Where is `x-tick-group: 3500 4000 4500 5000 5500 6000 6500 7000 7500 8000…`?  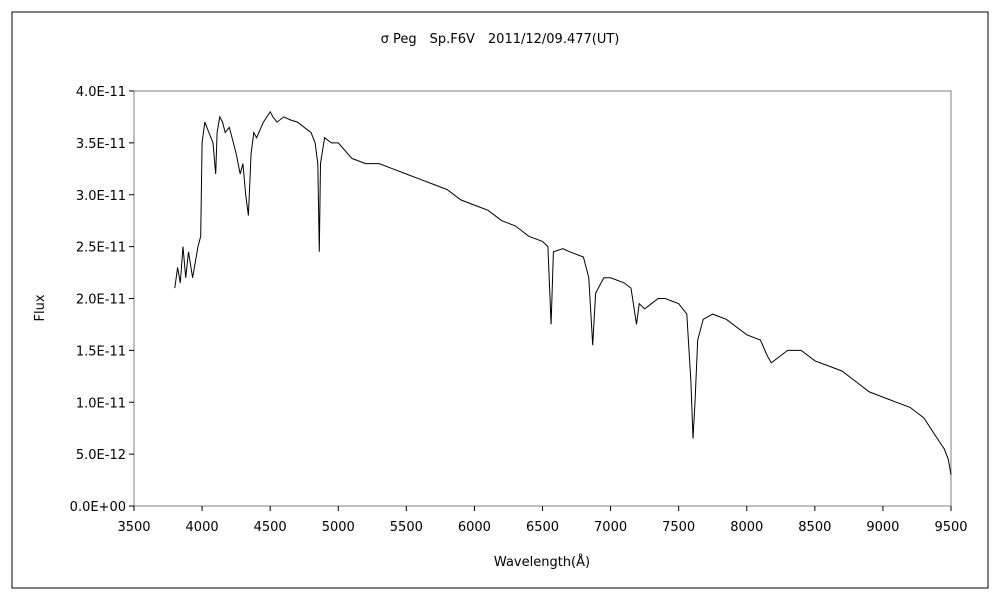
x-tick-group: 3500 4000 4500 5000 5500 6000 6500 7000 7500 8000… is located at coordinates (542, 520).